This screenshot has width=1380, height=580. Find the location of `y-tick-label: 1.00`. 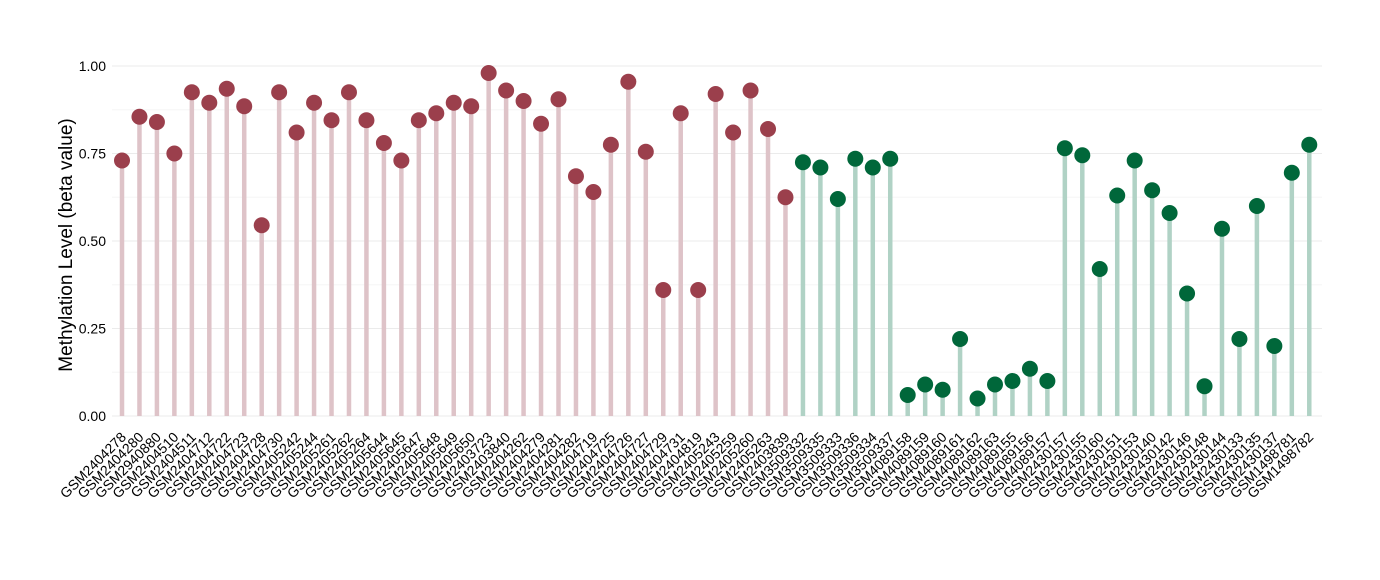

y-tick-label: 1.00 is located at coordinates (92, 66).